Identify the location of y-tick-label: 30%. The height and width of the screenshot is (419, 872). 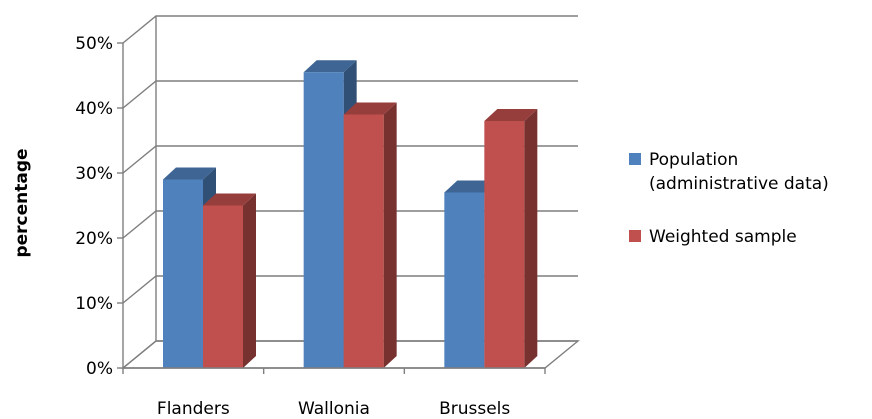
(94, 174).